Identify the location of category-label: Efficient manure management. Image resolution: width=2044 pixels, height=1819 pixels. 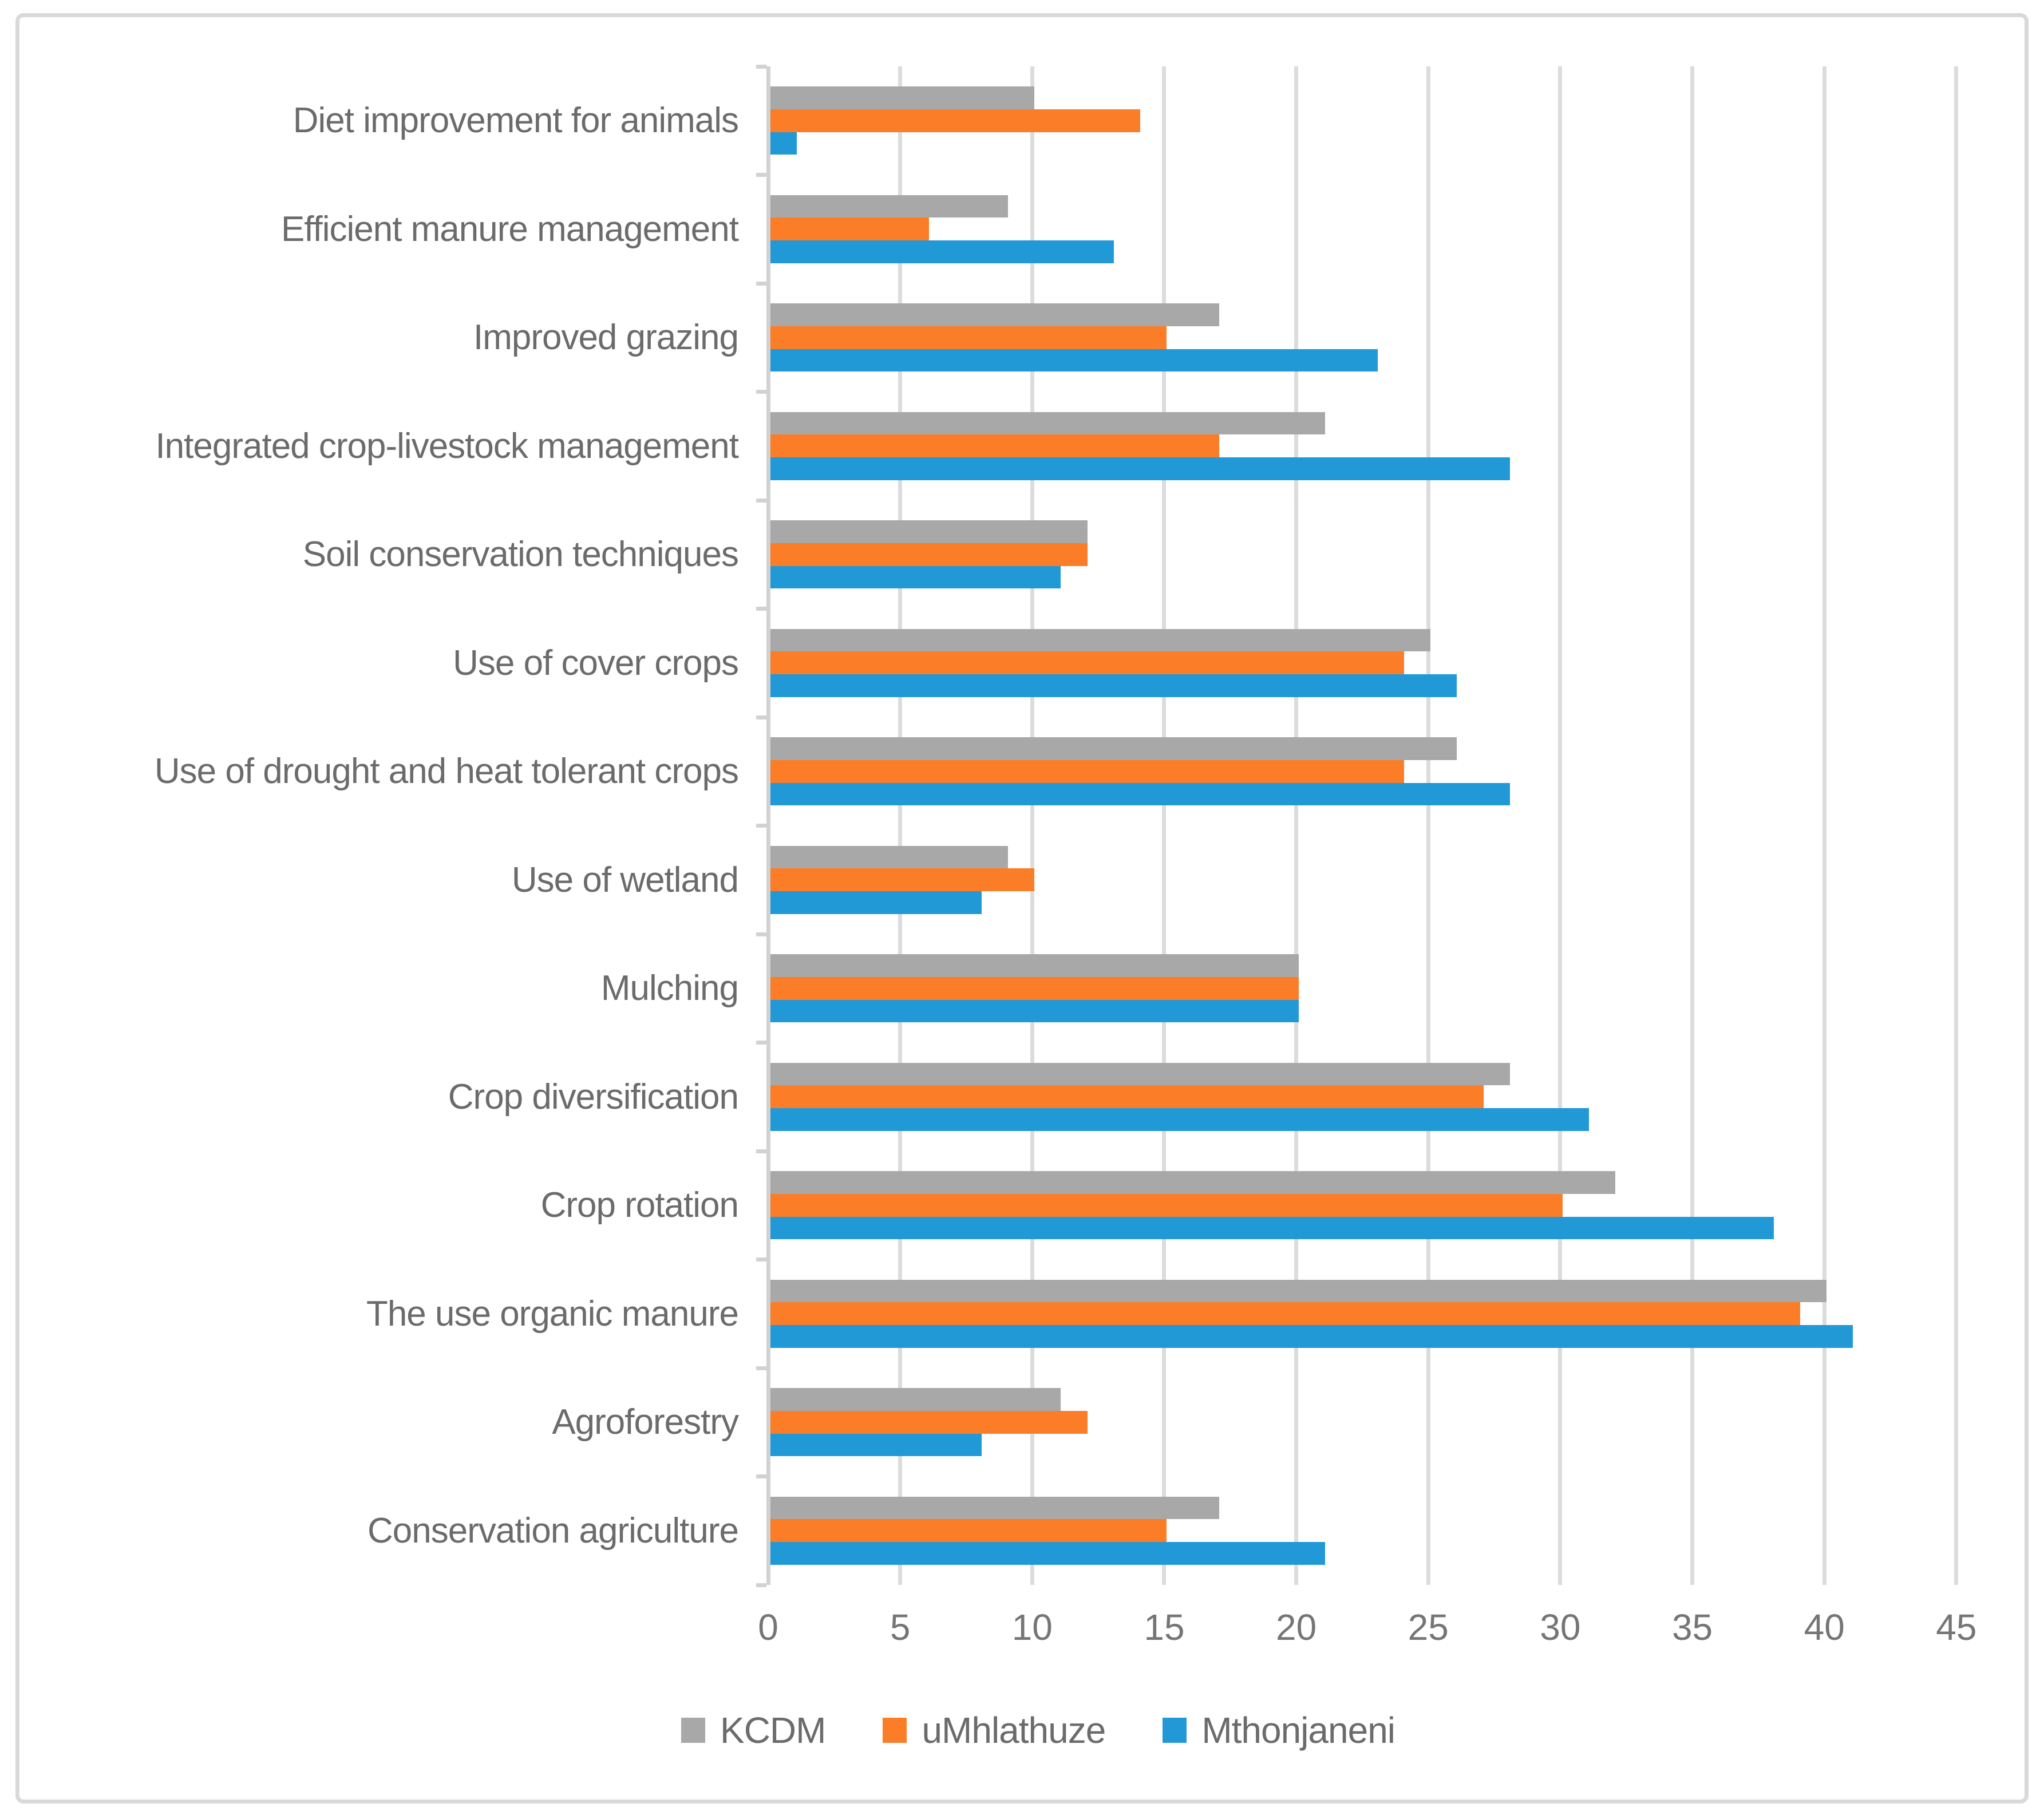
(510, 229).